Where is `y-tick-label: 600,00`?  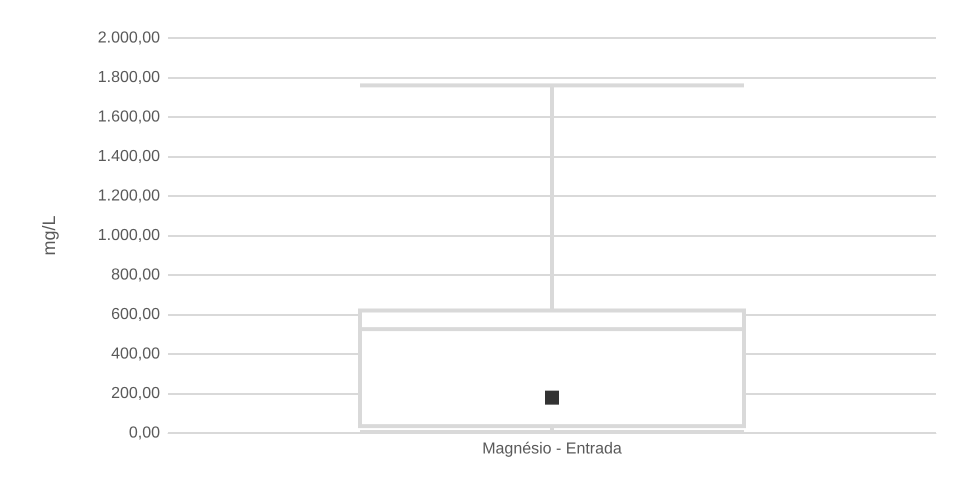 y-tick-label: 600,00 is located at coordinates (135, 314).